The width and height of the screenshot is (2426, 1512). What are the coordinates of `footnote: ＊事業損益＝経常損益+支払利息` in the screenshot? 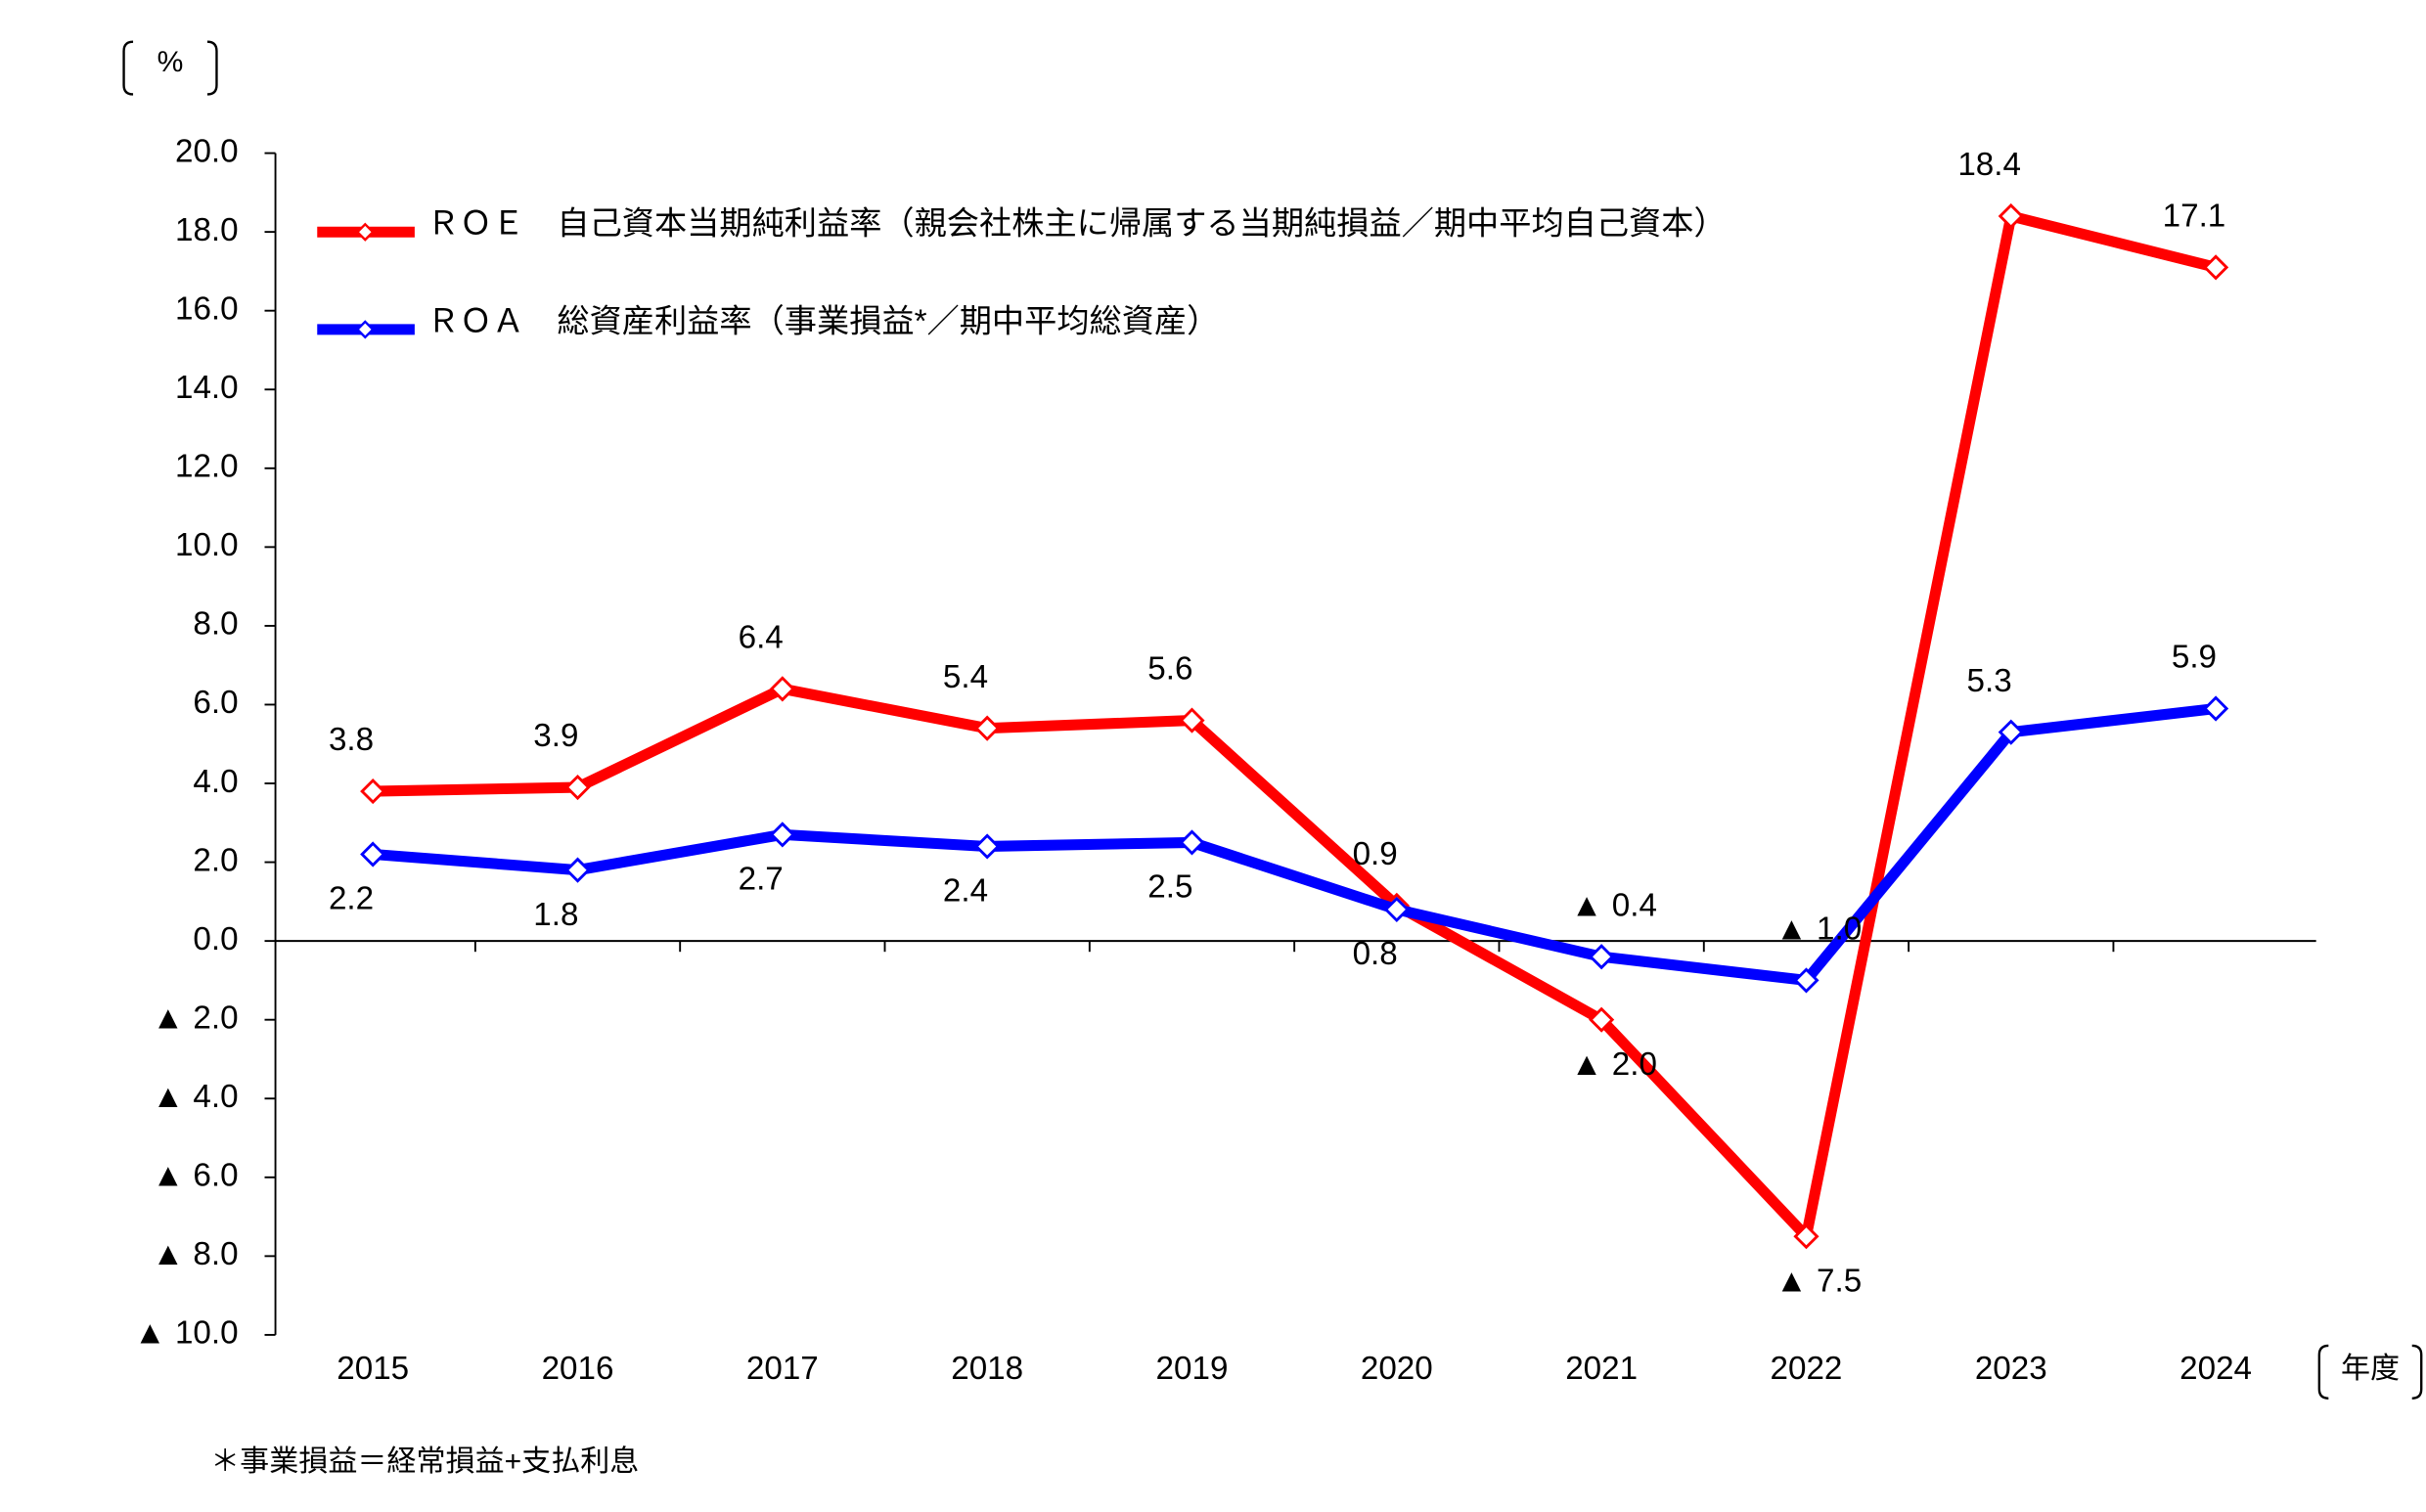 It's located at (425, 1462).